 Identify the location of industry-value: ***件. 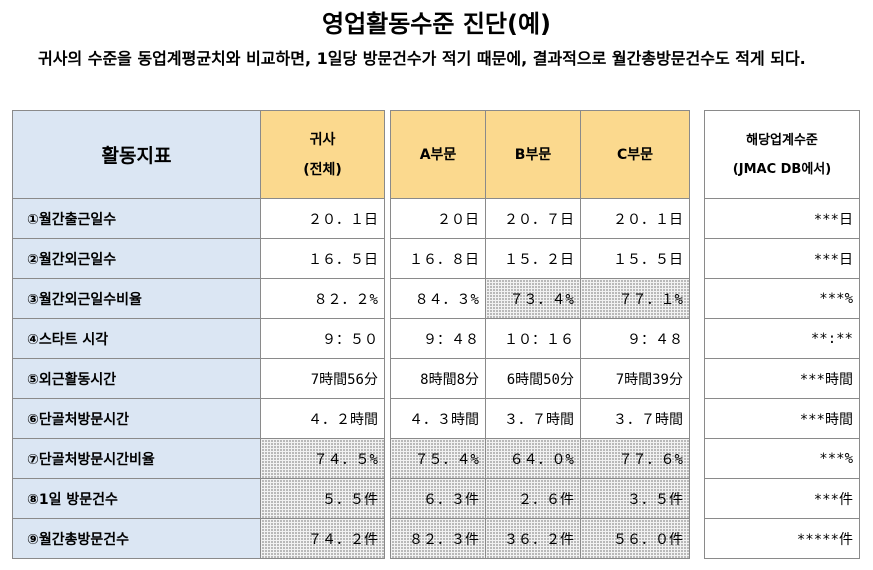
(782, 498).